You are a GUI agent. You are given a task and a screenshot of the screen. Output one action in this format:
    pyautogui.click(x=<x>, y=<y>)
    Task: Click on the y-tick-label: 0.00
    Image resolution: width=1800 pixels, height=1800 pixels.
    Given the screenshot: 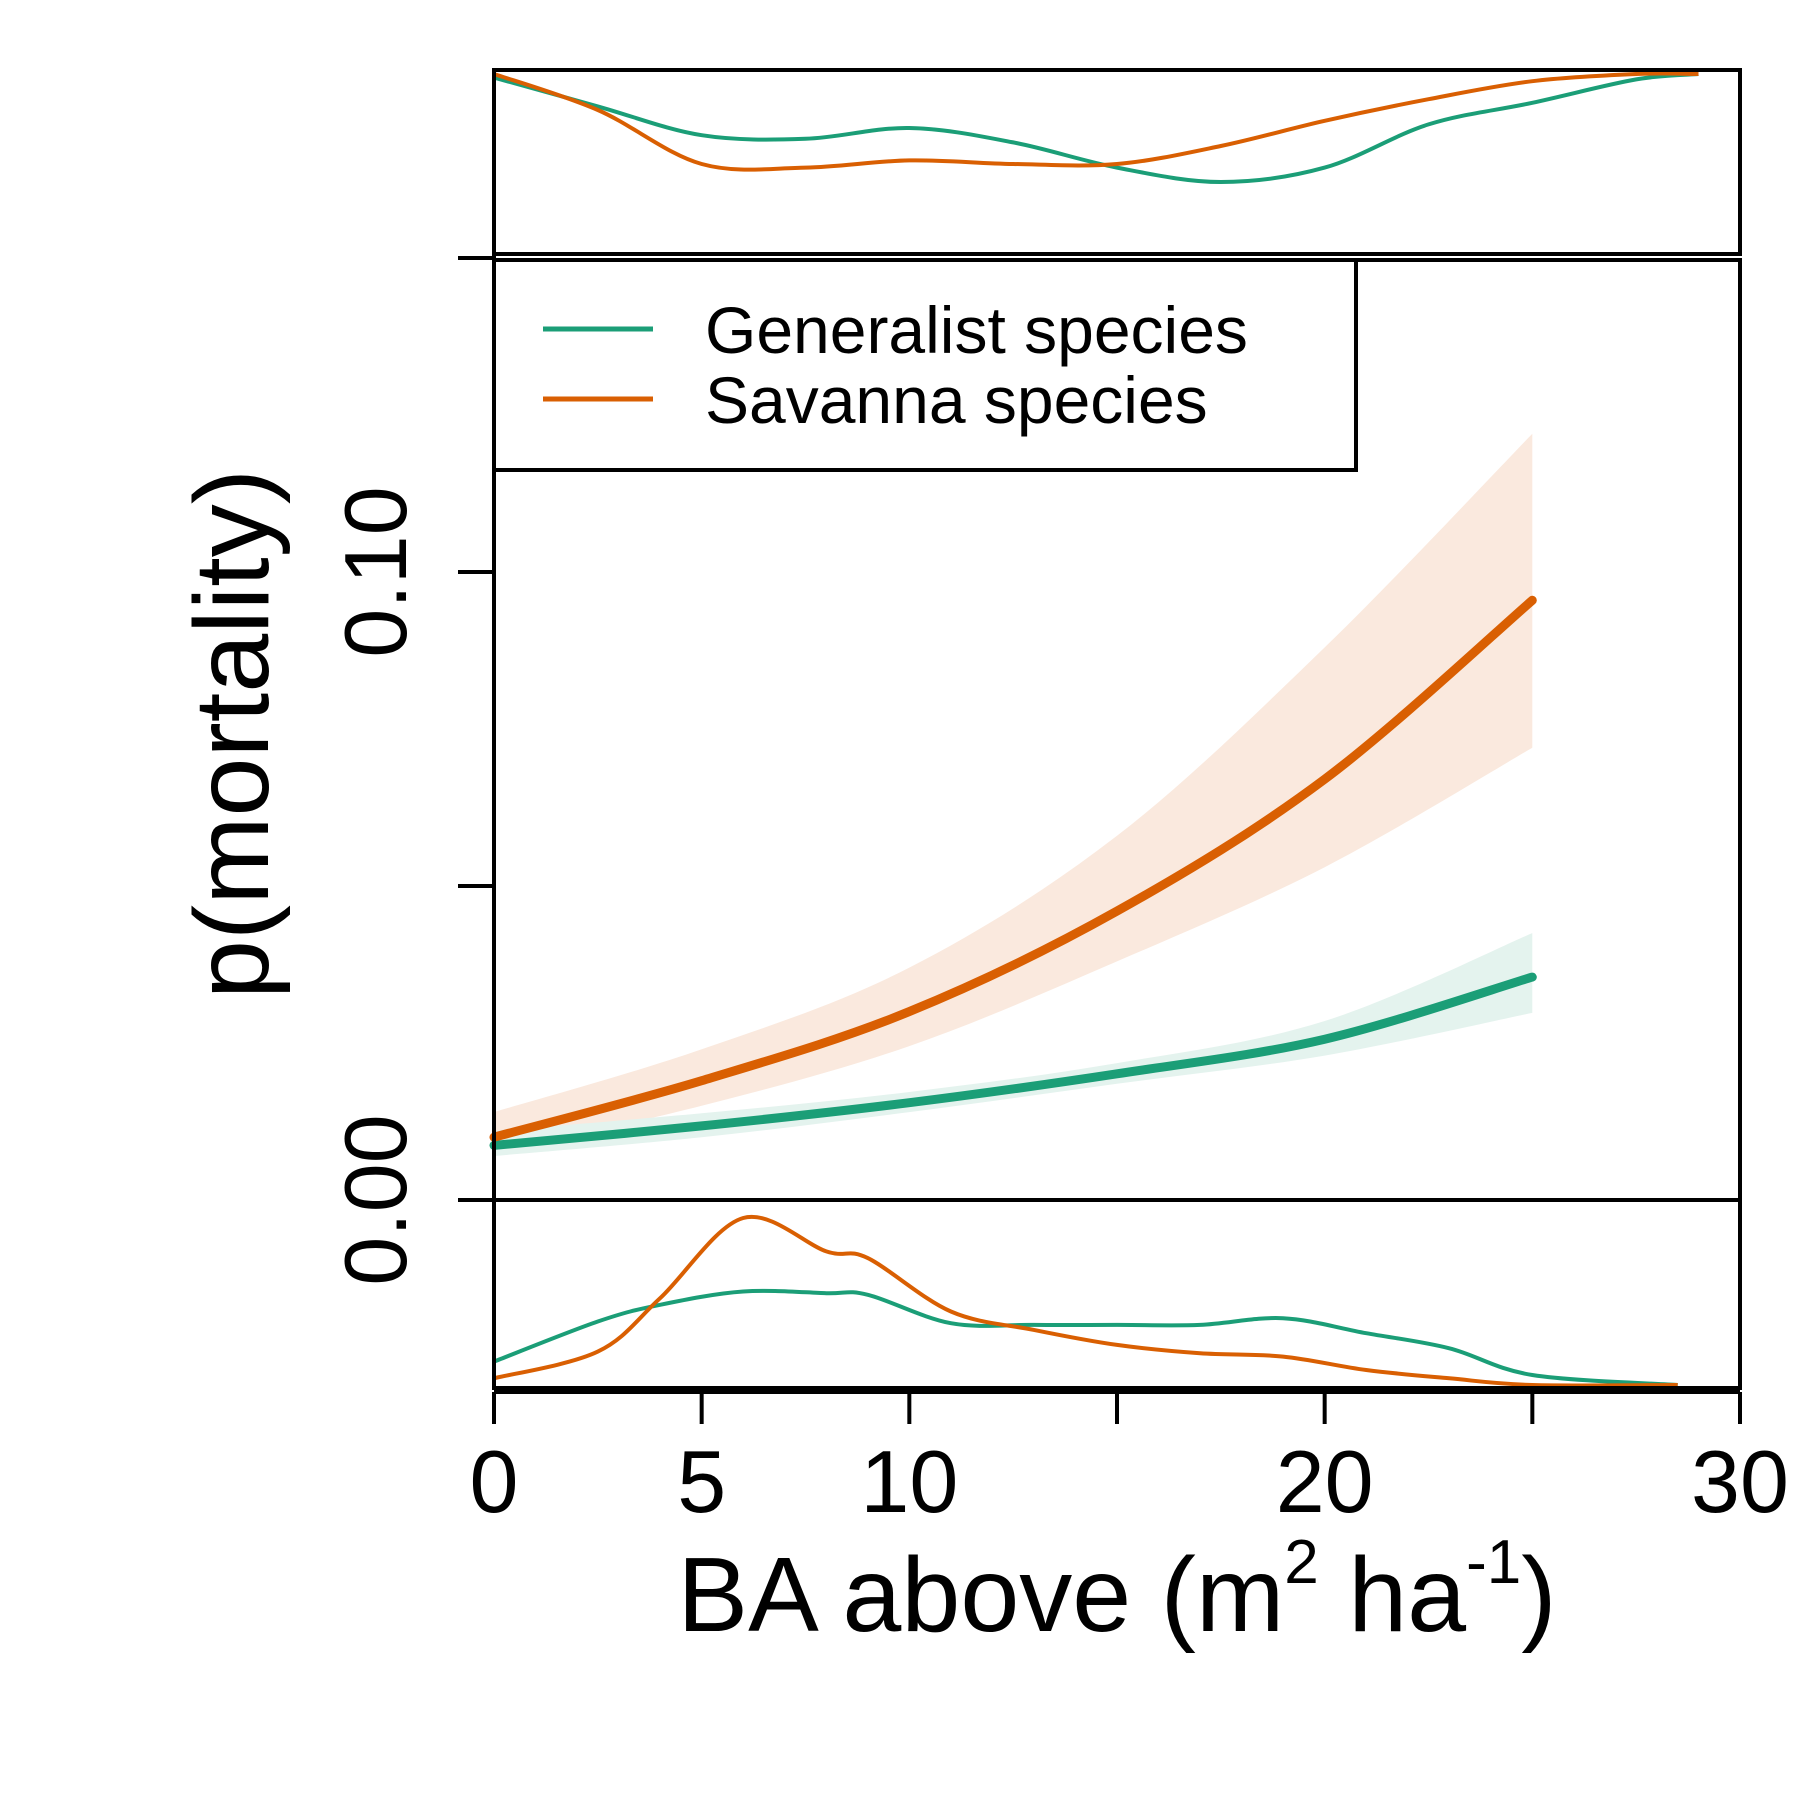 What is the action you would take?
    pyautogui.click(x=375, y=1199)
    